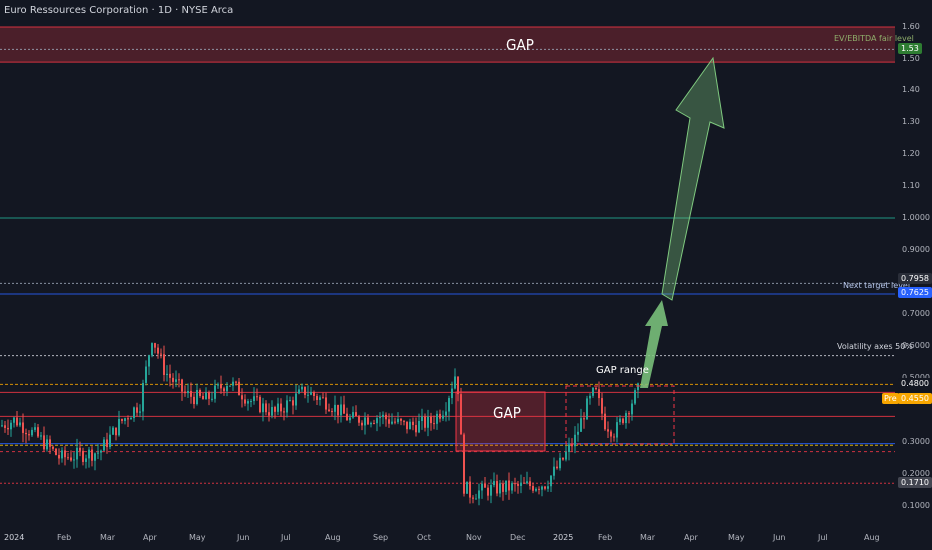 This screenshot has height=550, width=932. What do you see at coordinates (915, 482) in the screenshot?
I see `low-price-tag: 0.1710` at bounding box center [915, 482].